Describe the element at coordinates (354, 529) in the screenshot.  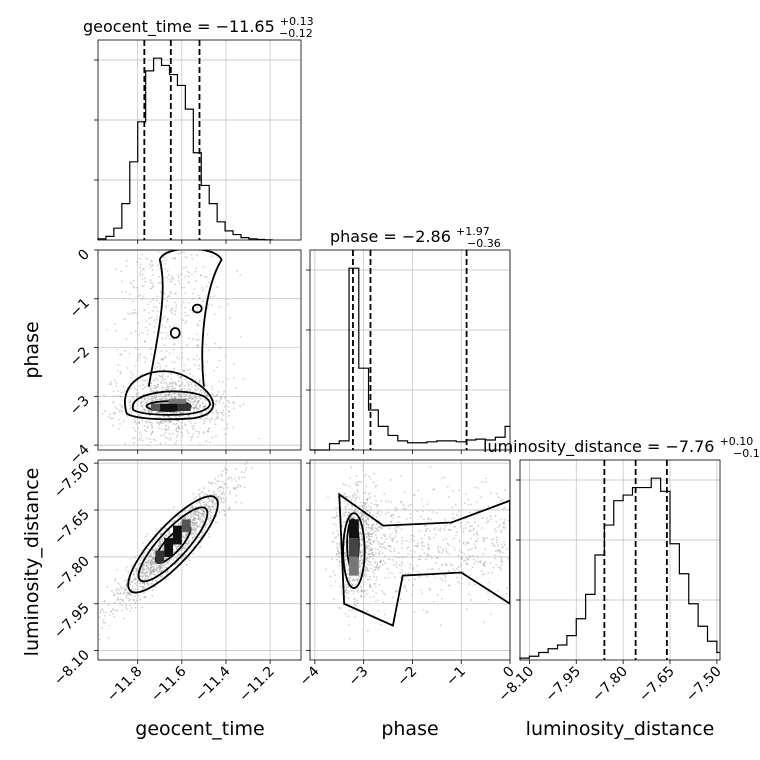
I see `density-bin` at that location.